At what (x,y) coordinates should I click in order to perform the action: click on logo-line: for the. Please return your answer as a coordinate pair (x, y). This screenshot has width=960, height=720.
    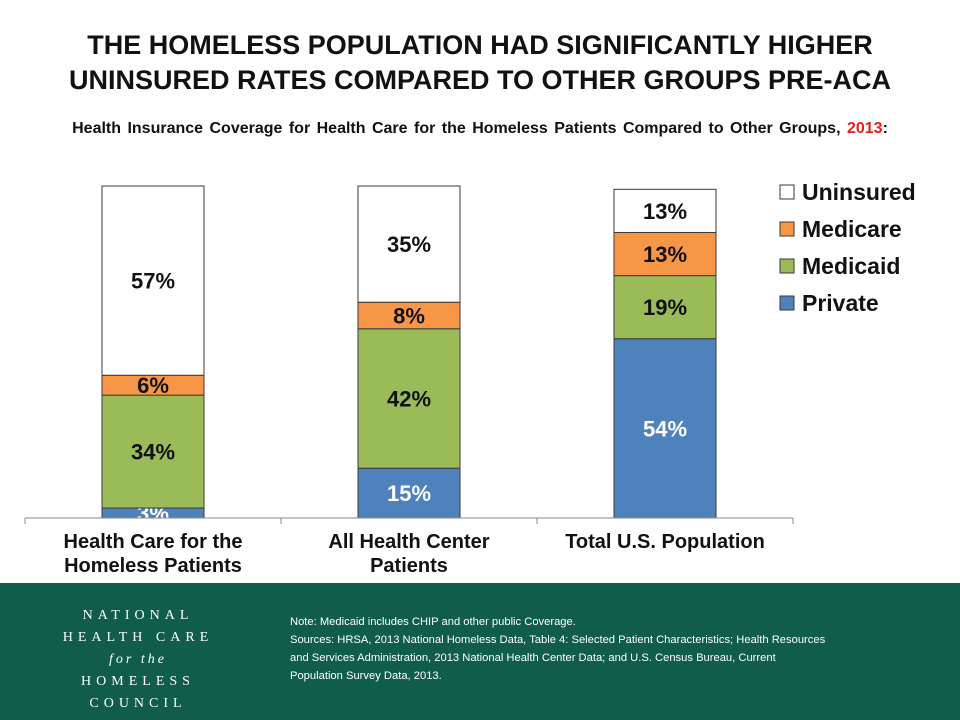
    Looking at the image, I should click on (138, 659).